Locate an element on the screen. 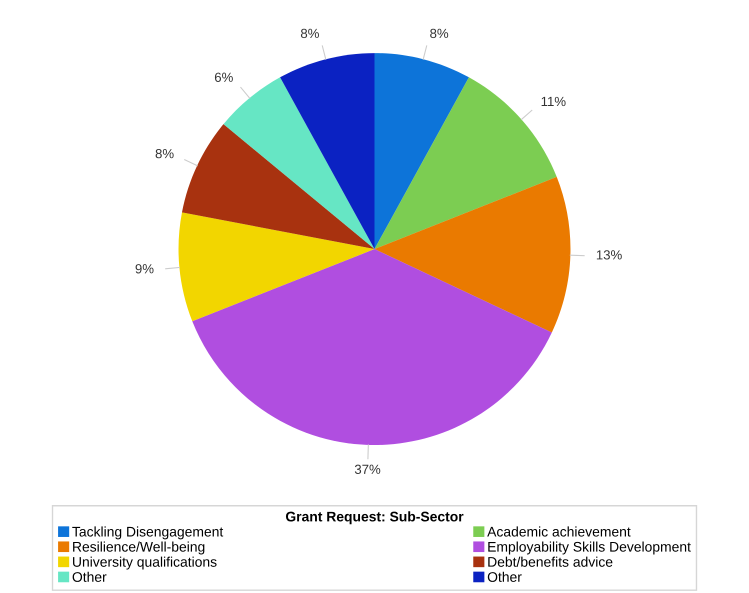  legend-label: Resilience/Well-being is located at coordinates (138, 548).